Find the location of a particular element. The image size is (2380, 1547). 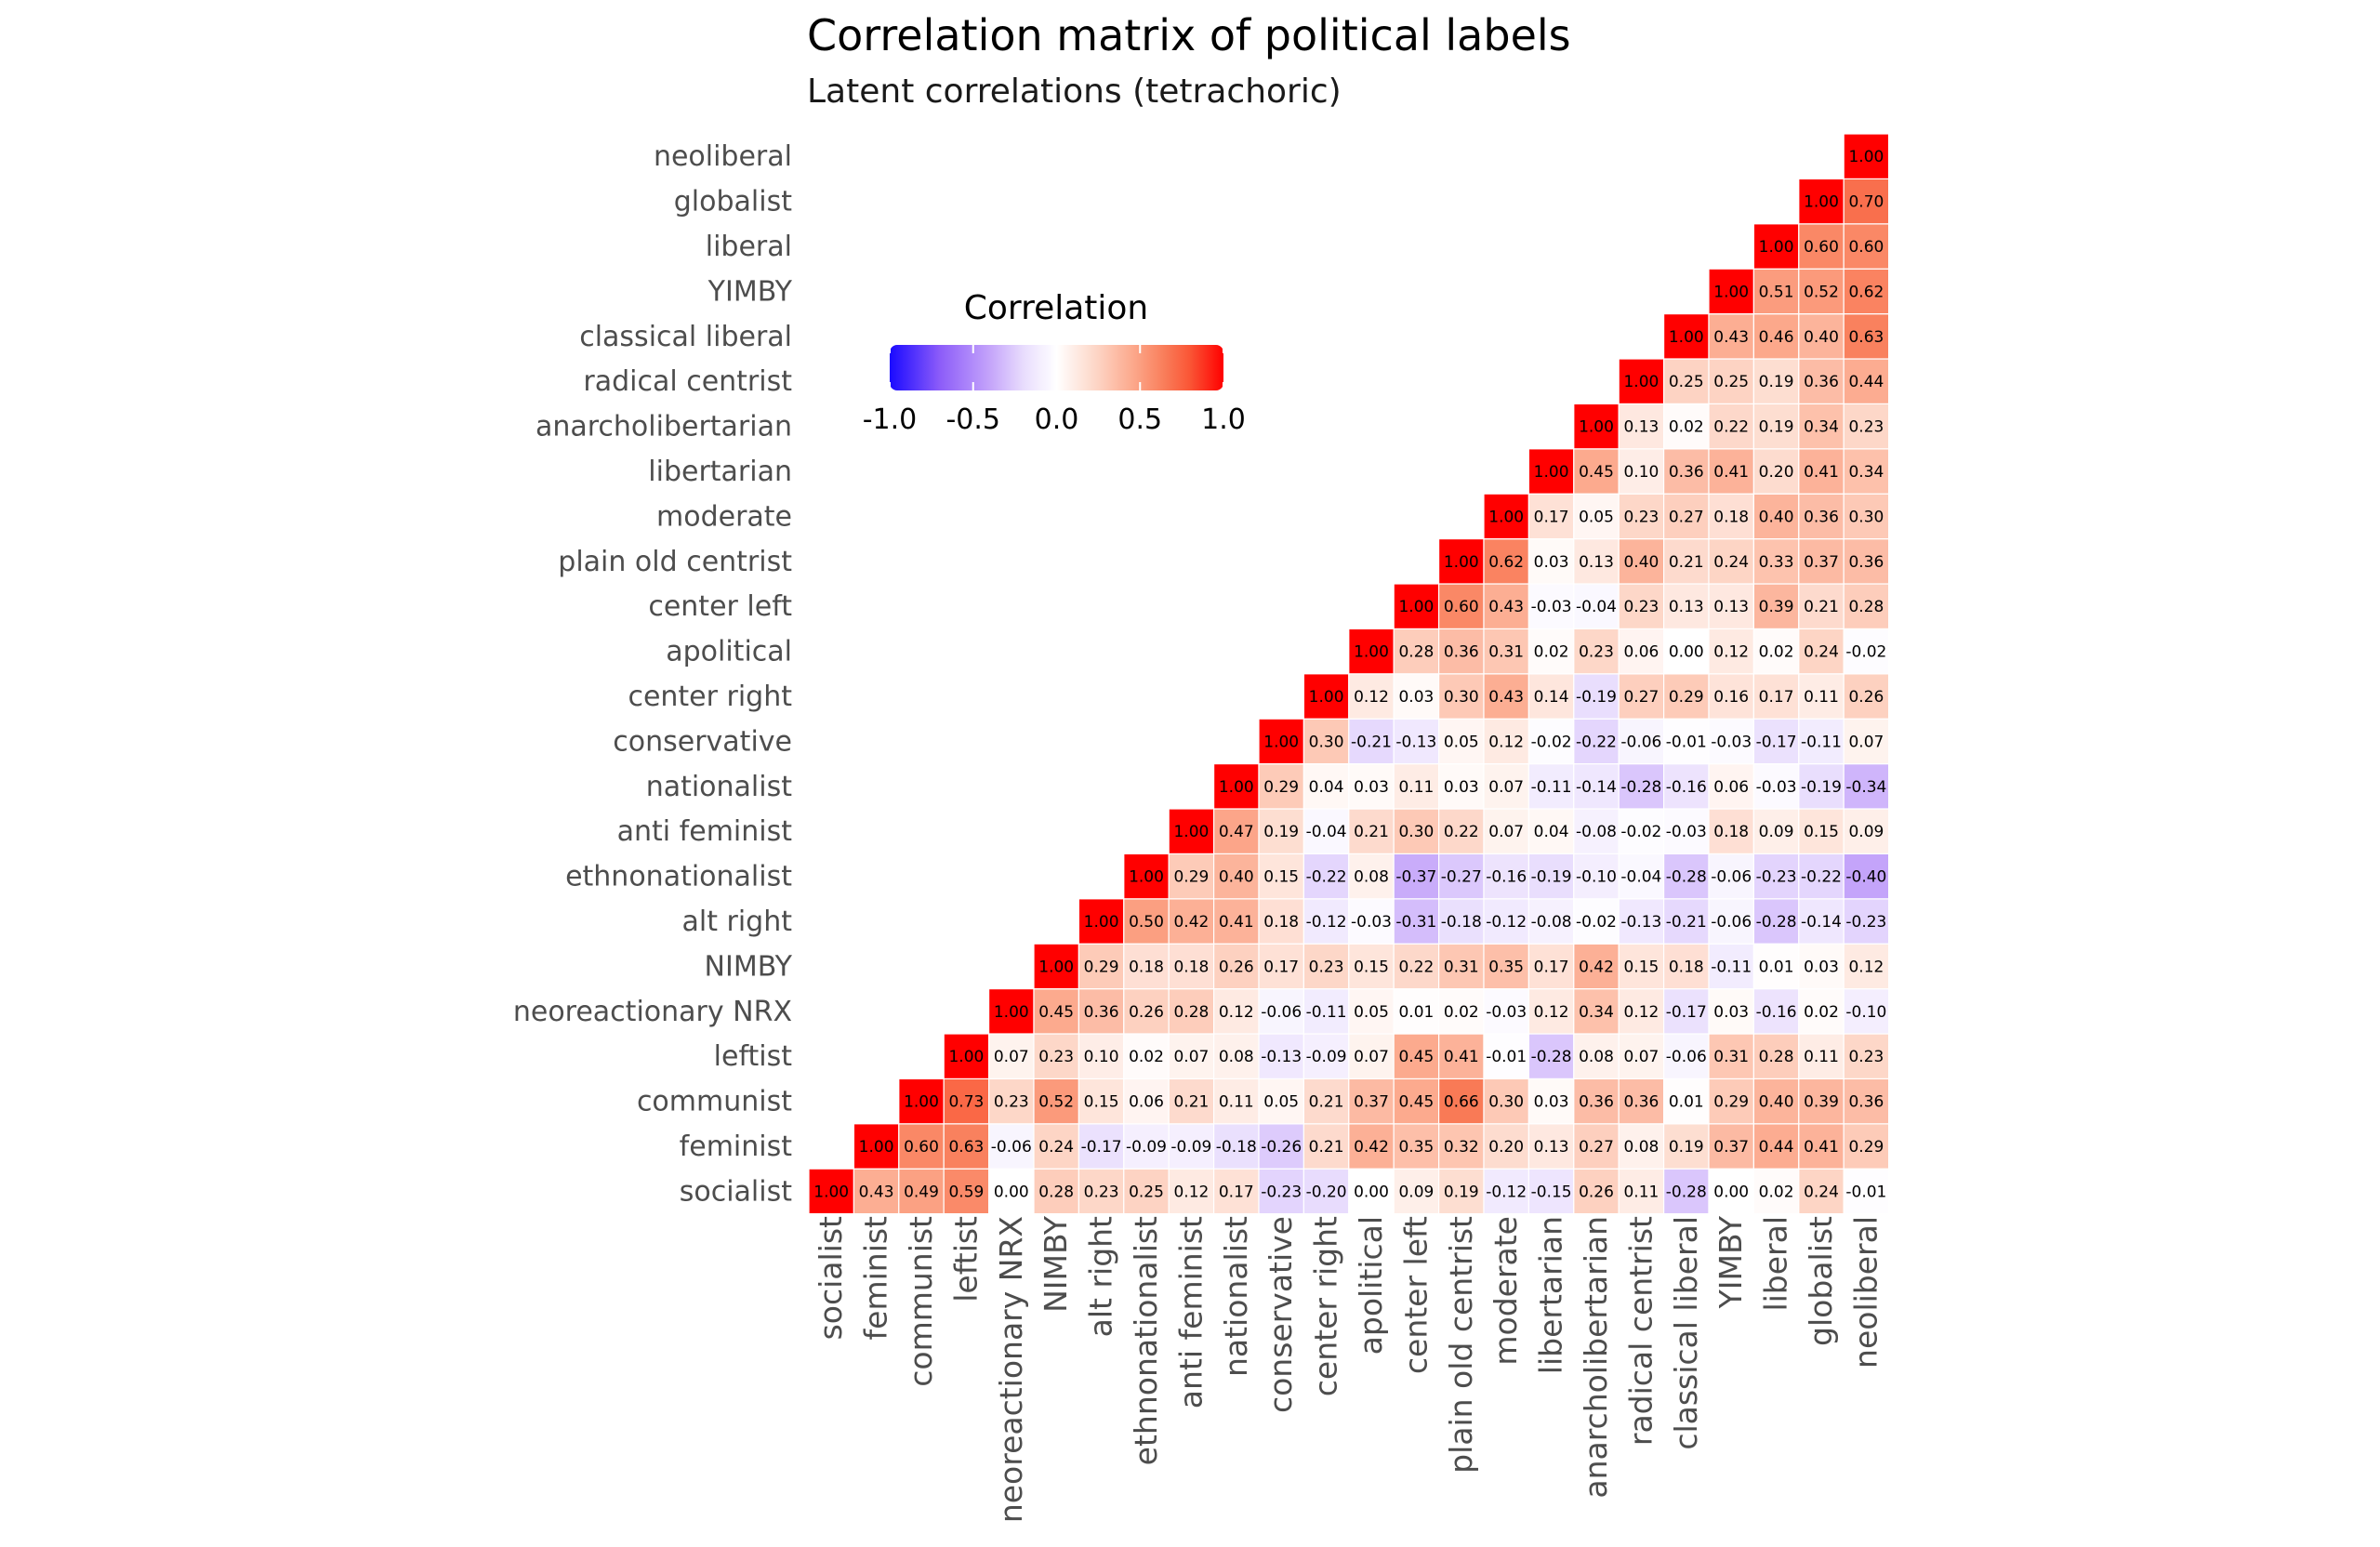

y-axis-label: neoreactionary NRX is located at coordinates (652, 1012).